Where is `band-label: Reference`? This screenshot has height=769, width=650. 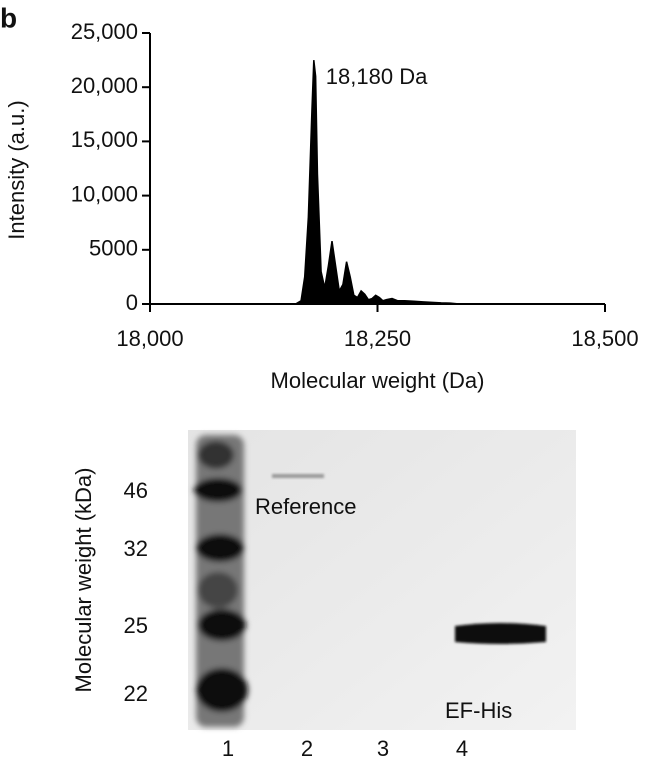 band-label: Reference is located at coordinates (306, 506).